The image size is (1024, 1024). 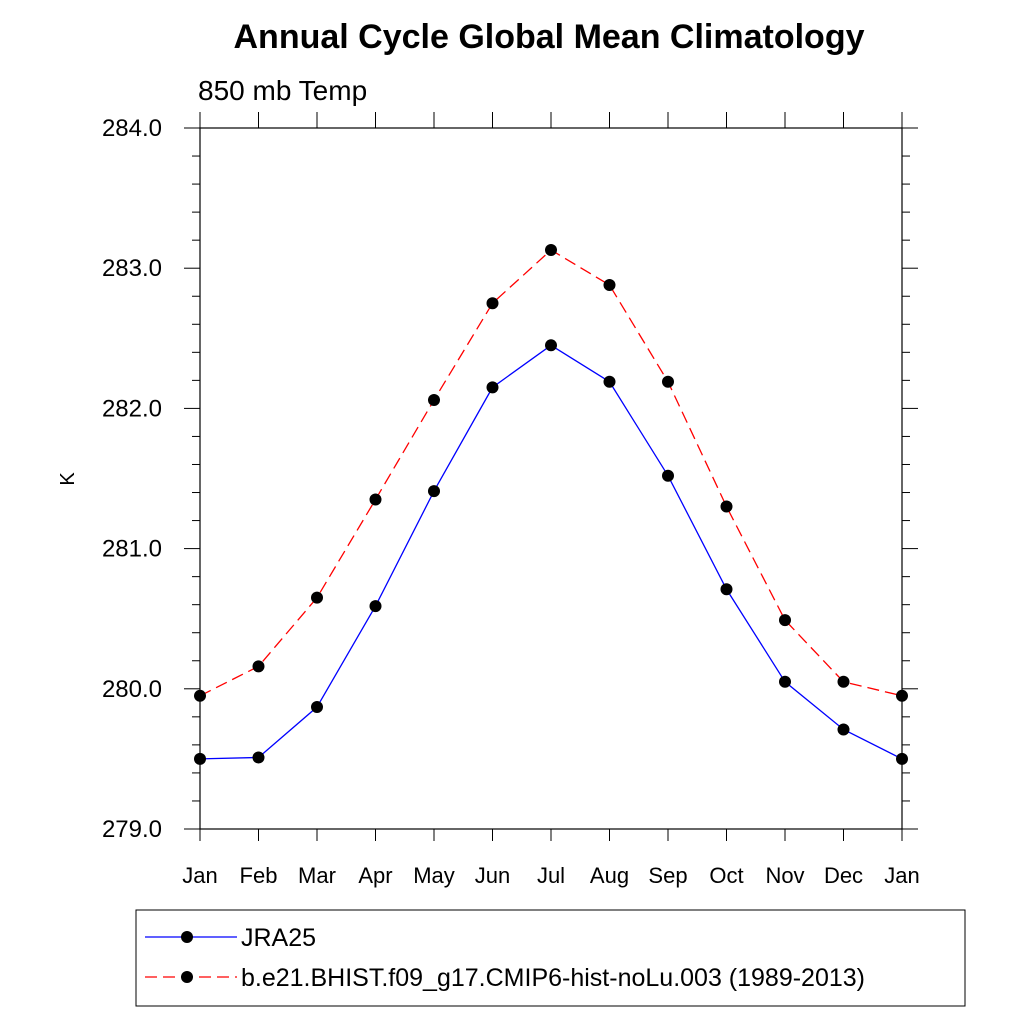 What do you see at coordinates (843, 875) in the screenshot?
I see `x-tick-label: Dec` at bounding box center [843, 875].